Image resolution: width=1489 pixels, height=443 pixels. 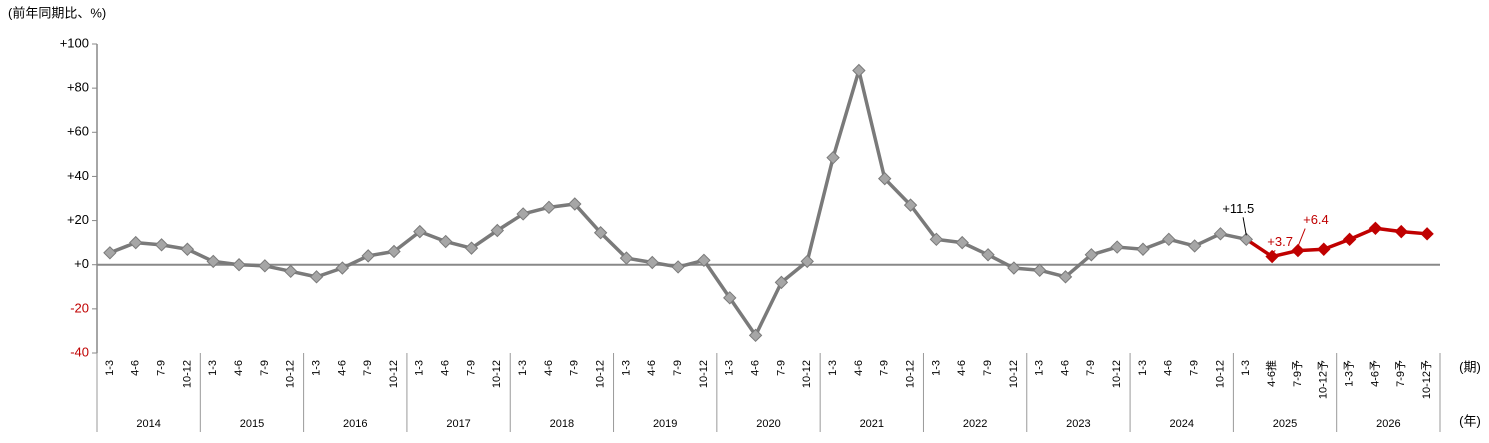 I want to click on y-tick-label: +0, so click(x=81, y=263).